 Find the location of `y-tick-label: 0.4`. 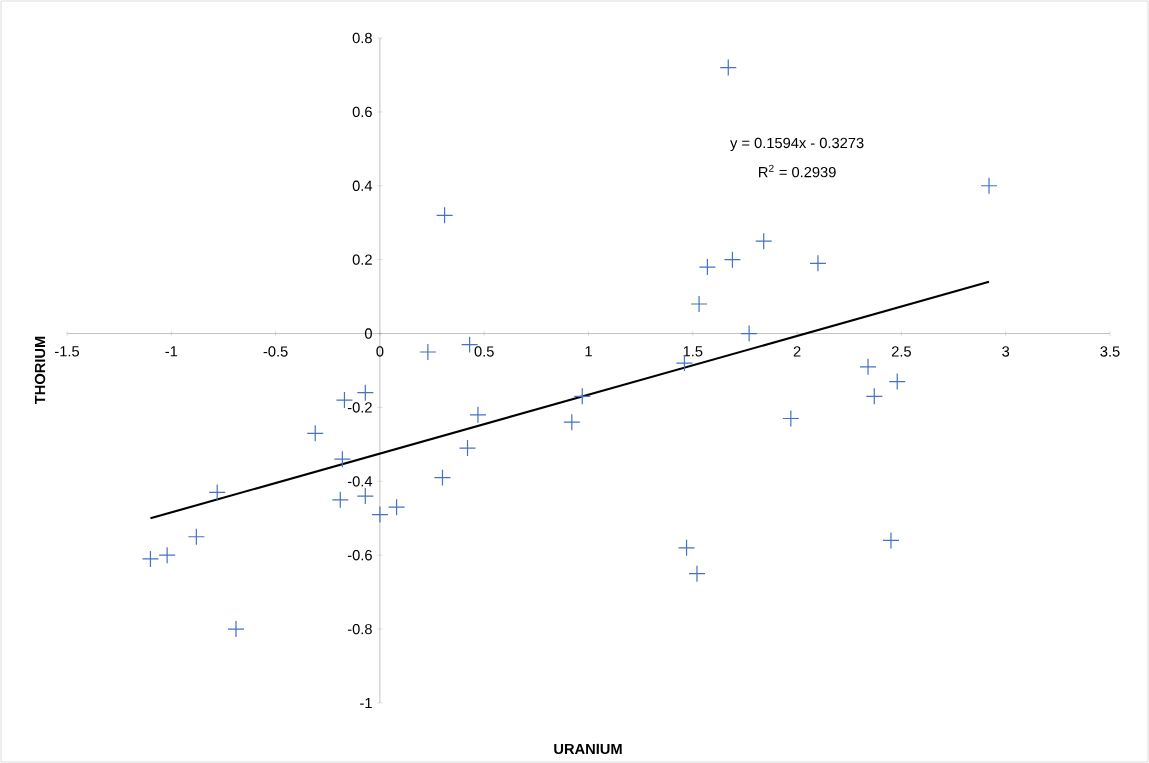

y-tick-label: 0.4 is located at coordinates (362, 185).